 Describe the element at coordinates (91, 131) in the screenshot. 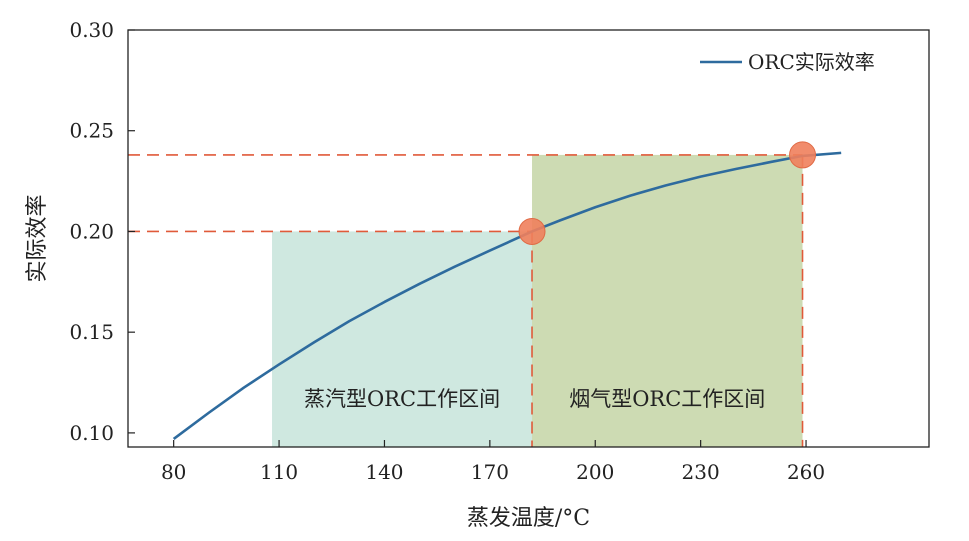

I see `y-tick-label-3: 0.25` at that location.